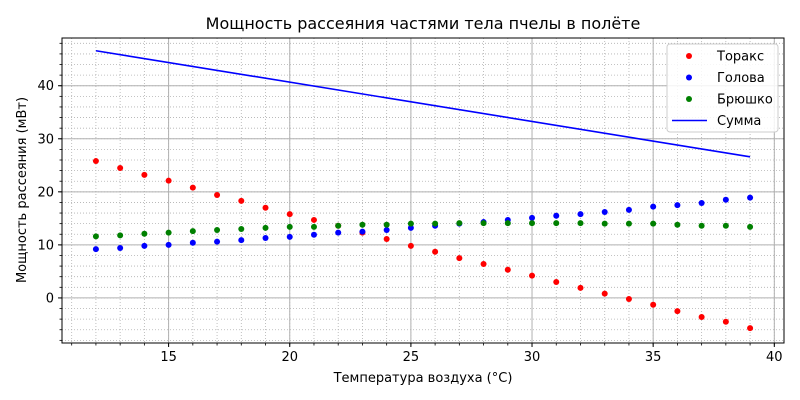 The image size is (800, 400). What do you see at coordinates (741, 78) in the screenshot?
I see `legend-label: Голова` at bounding box center [741, 78].